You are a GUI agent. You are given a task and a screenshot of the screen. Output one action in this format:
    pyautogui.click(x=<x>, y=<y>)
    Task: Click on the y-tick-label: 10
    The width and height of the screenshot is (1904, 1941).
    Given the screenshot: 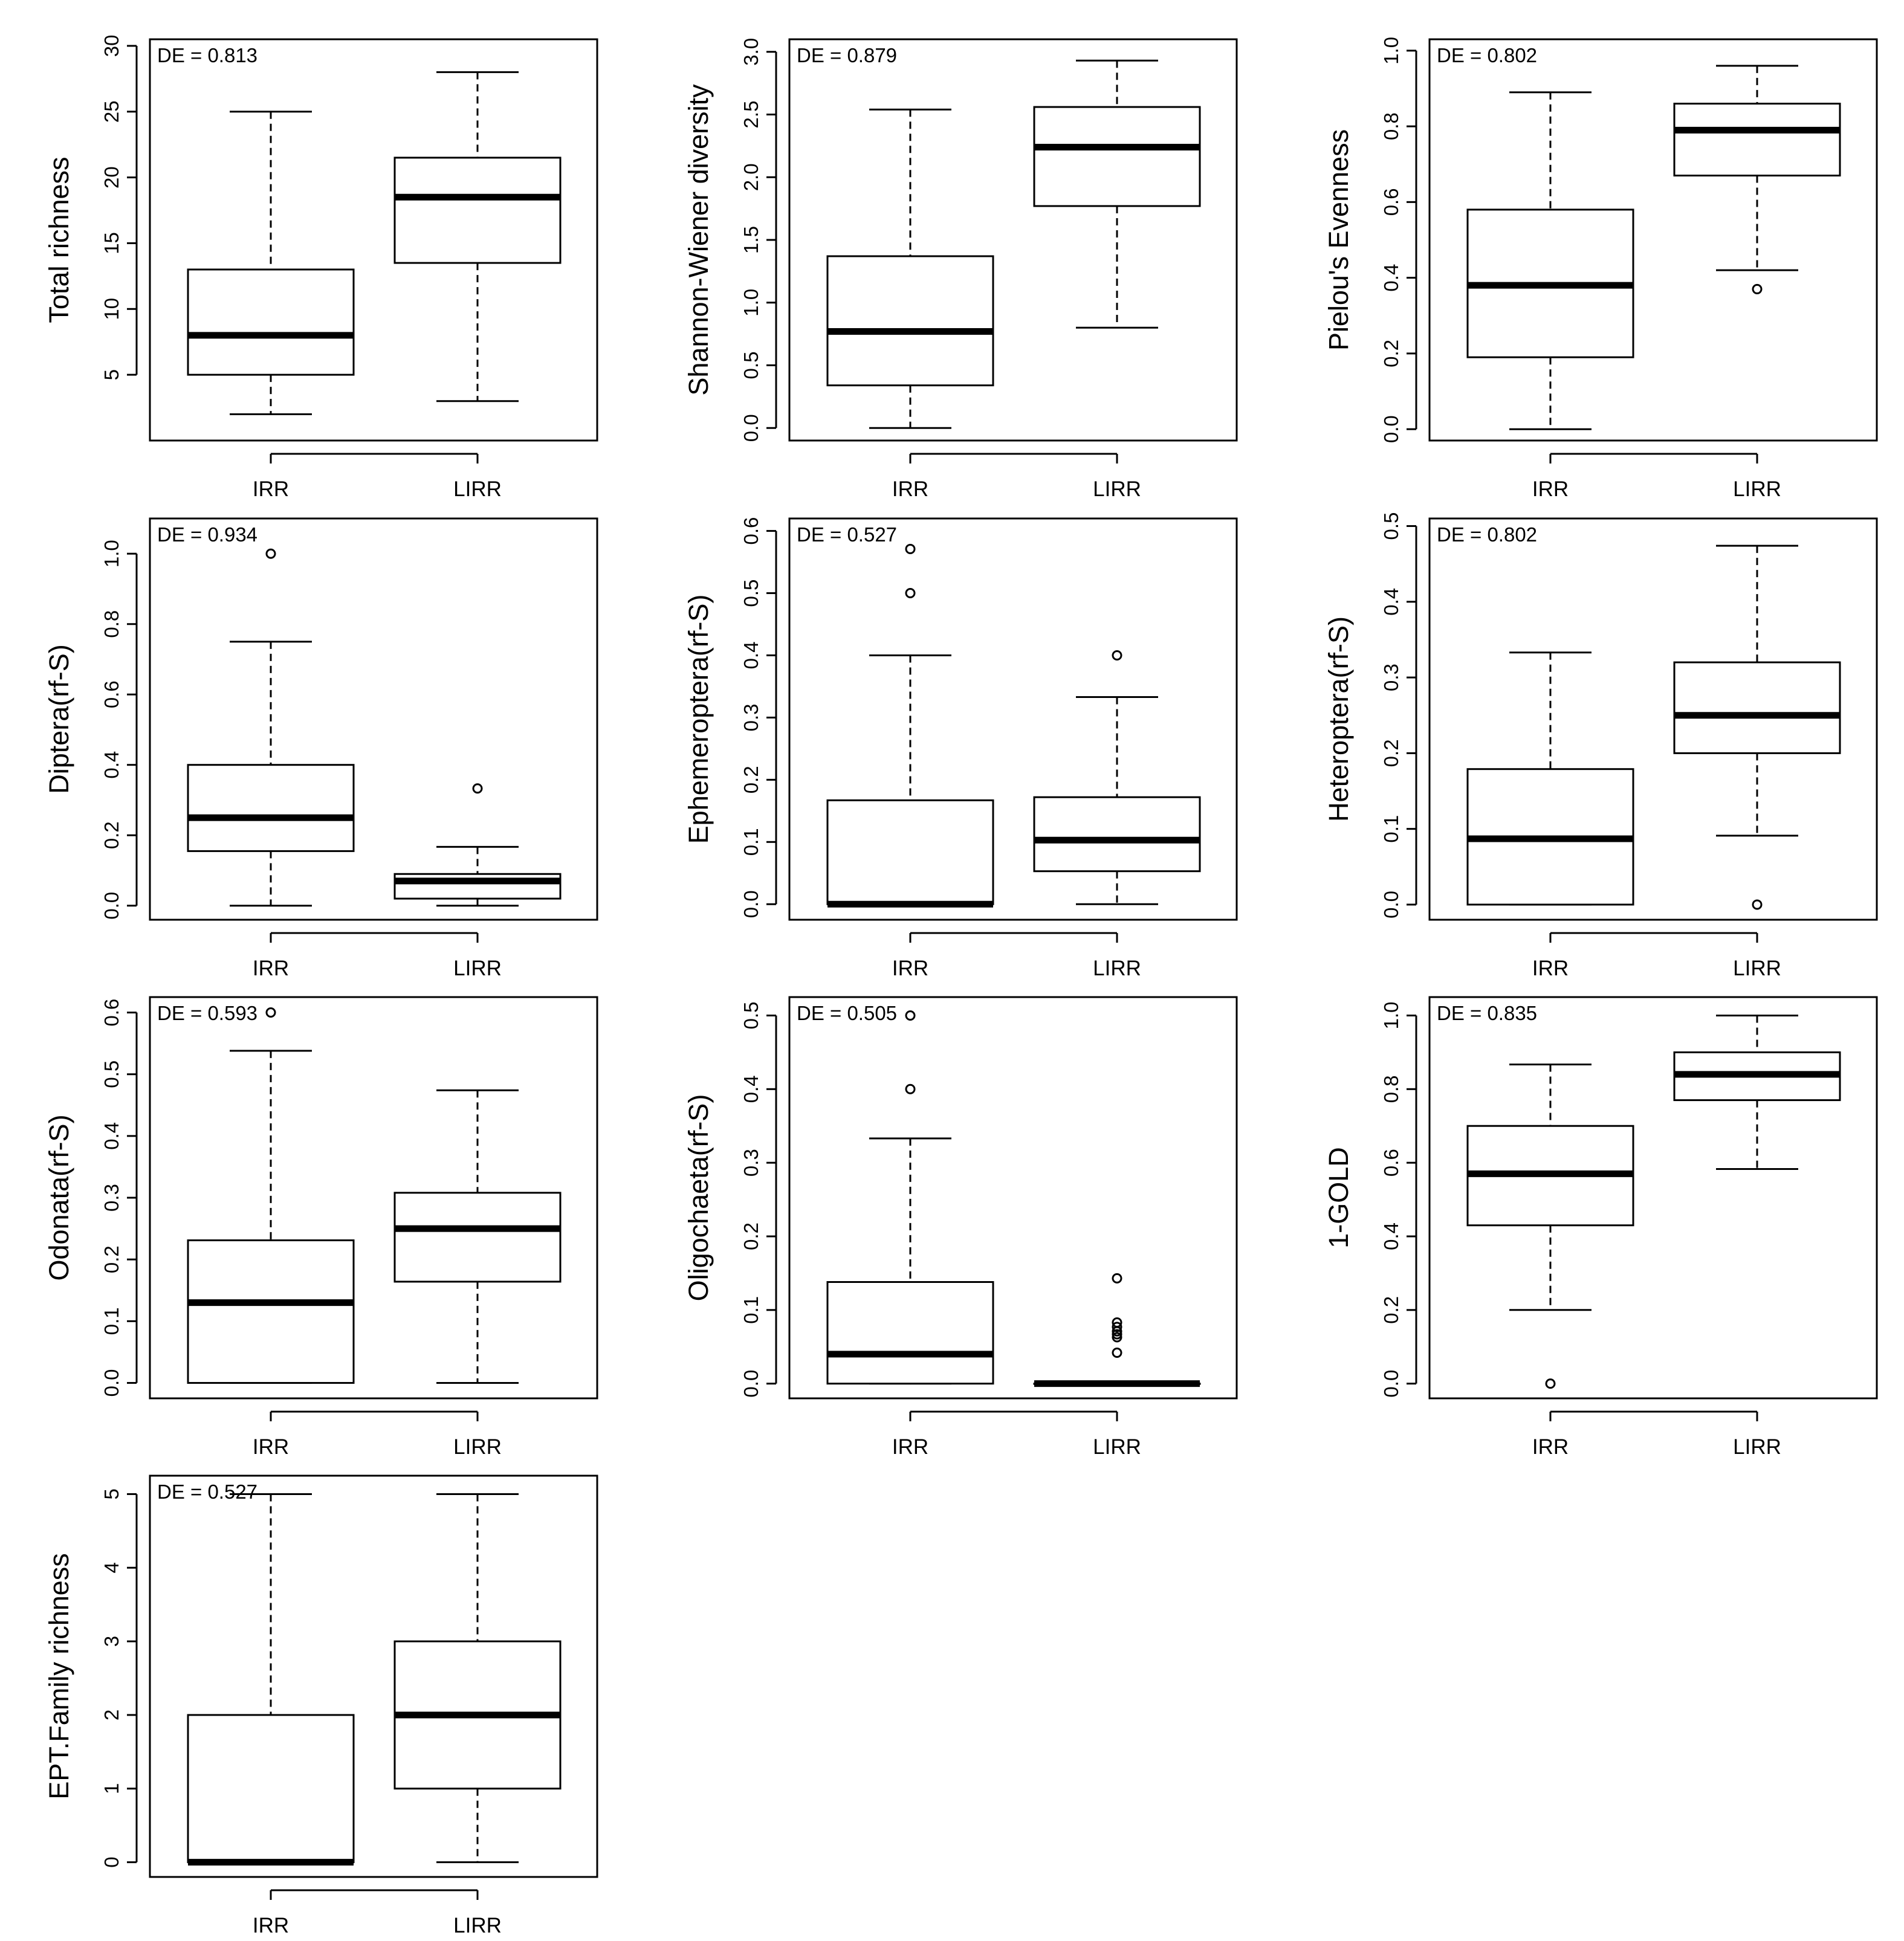 What is the action you would take?
    pyautogui.click(x=111, y=309)
    